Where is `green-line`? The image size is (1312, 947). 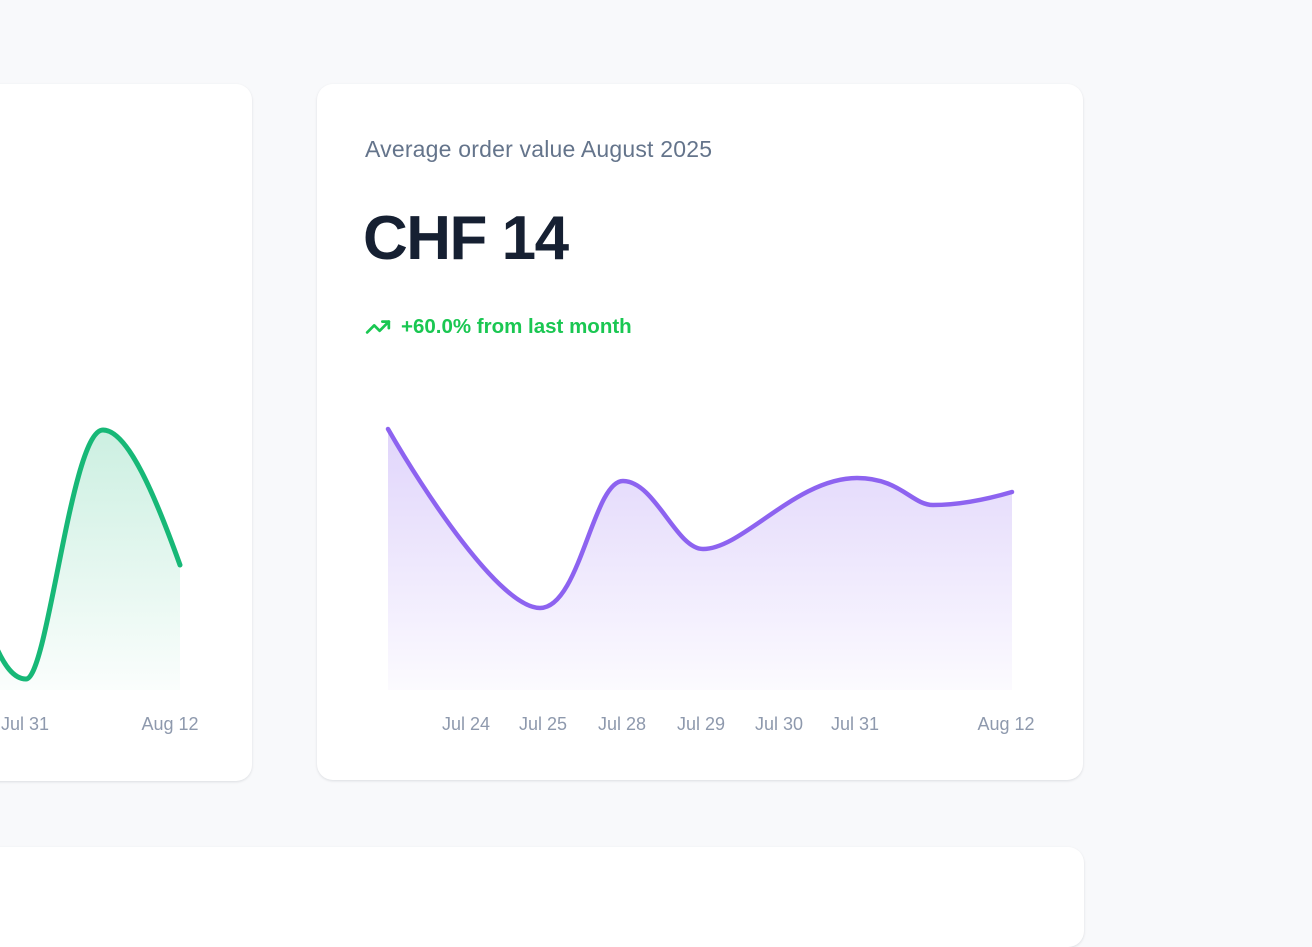 green-line is located at coordinates (91, 554).